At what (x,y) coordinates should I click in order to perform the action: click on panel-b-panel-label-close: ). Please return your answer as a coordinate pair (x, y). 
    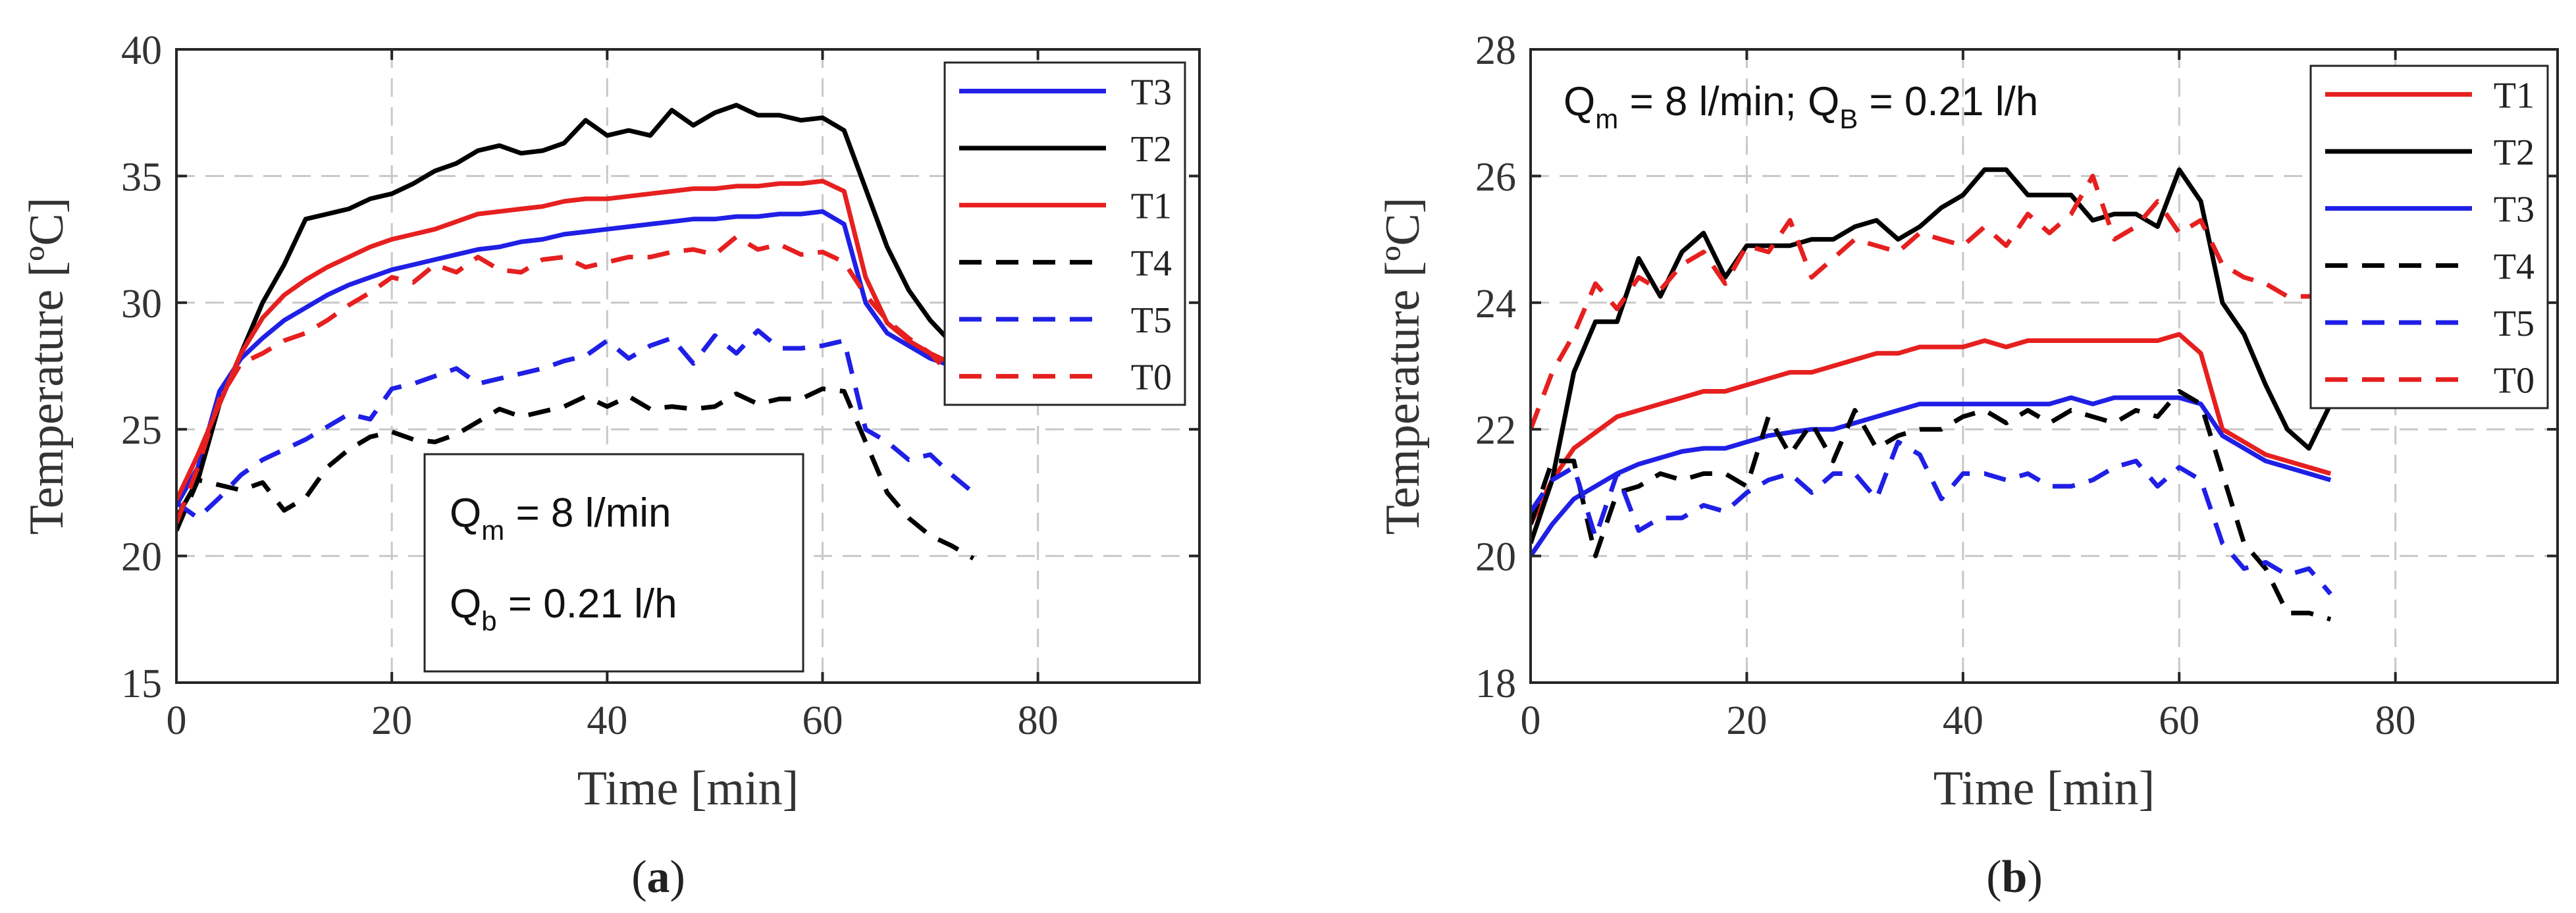
    Looking at the image, I should click on (2034, 877).